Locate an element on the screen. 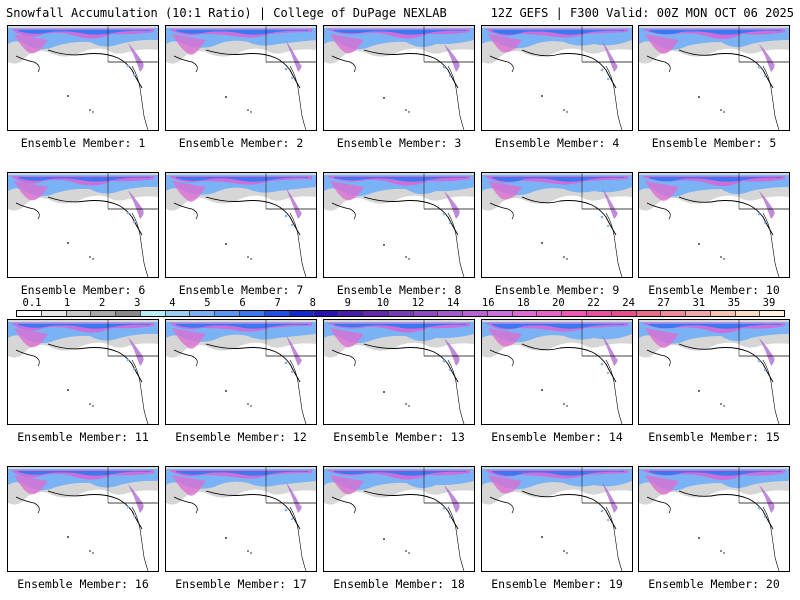 This screenshot has height=600, width=800. colorbar-tick-label: 22 is located at coordinates (593, 303).